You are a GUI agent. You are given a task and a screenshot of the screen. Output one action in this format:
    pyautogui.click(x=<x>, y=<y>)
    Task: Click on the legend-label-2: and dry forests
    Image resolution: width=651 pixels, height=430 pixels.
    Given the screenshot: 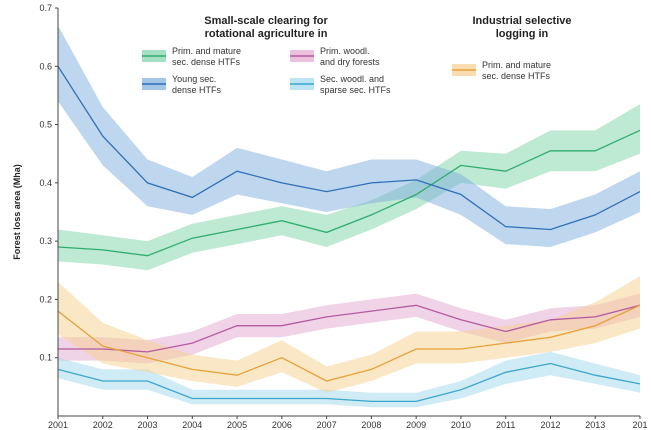 What is the action you would take?
    pyautogui.click(x=350, y=62)
    